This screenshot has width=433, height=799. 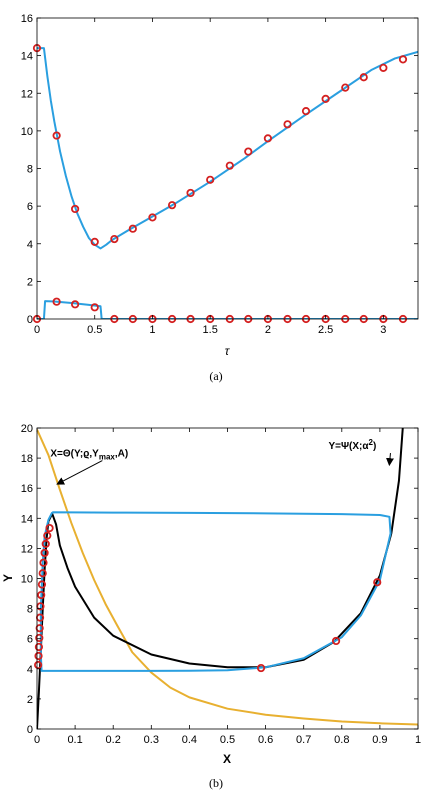 I want to click on panel-a-xtick-label: 0, so click(x=37, y=330).